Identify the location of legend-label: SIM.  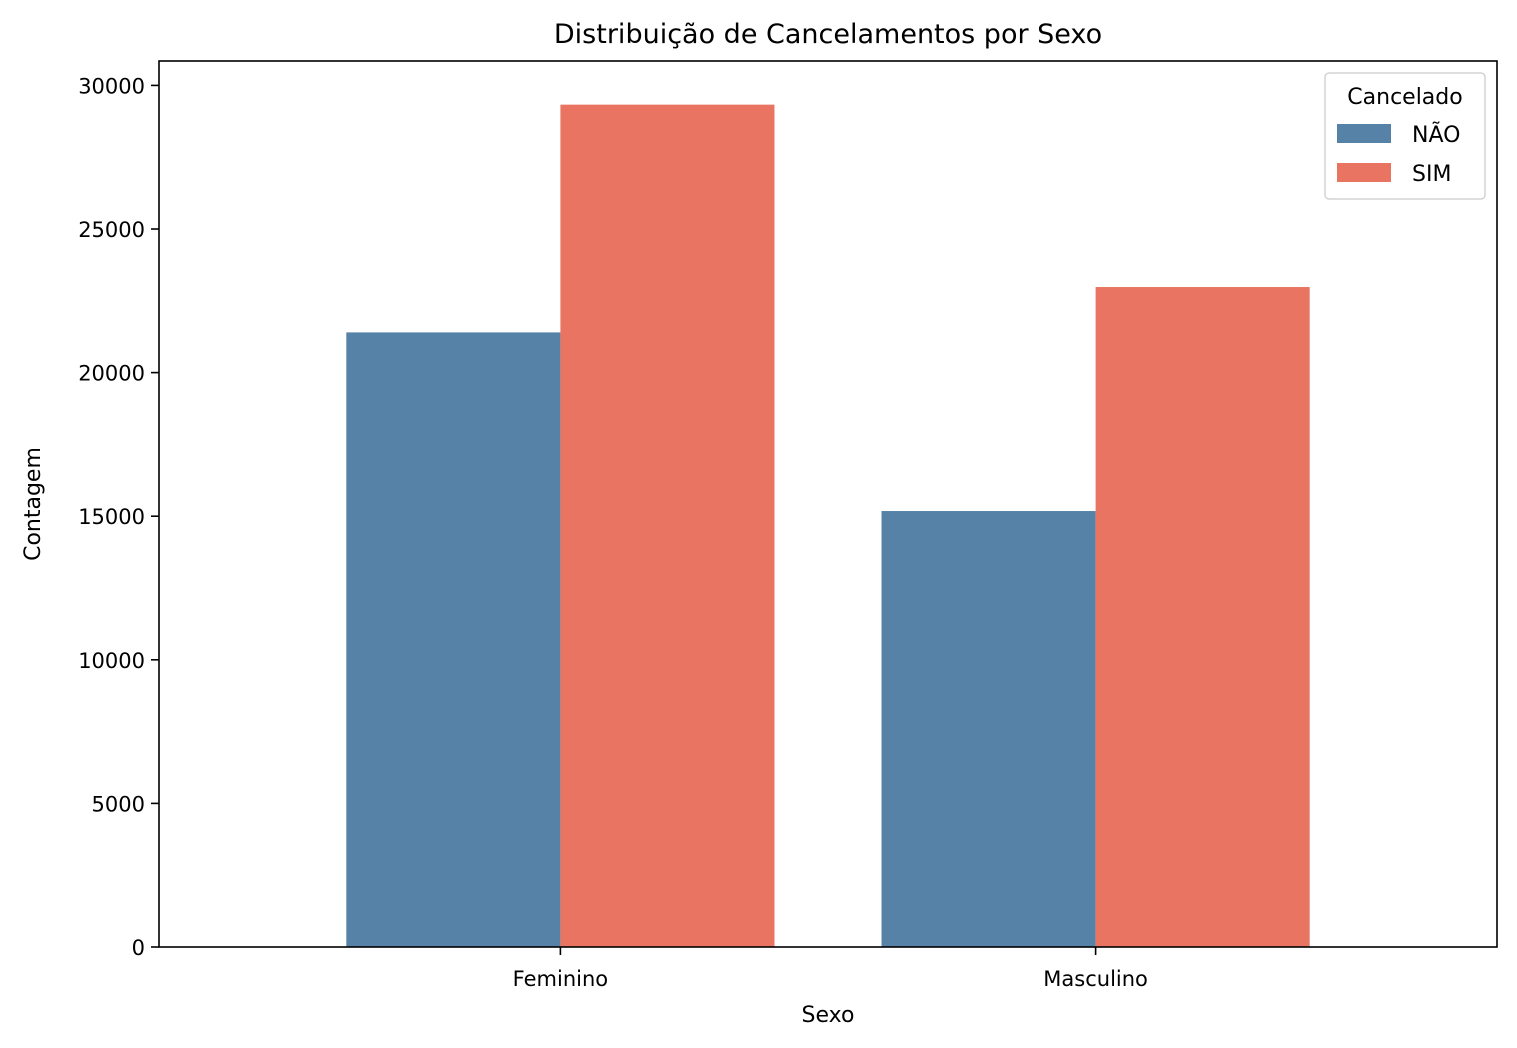
(1431, 174).